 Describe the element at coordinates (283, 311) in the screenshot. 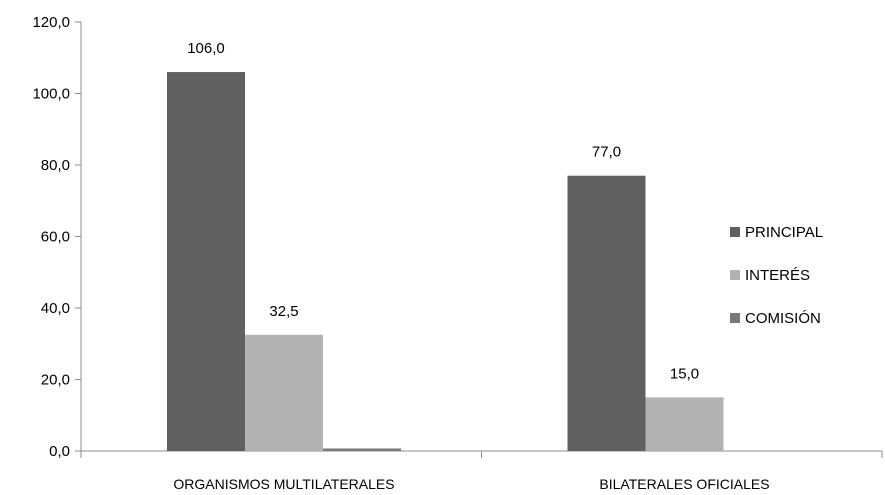

I see `data-label: 32,5` at that location.